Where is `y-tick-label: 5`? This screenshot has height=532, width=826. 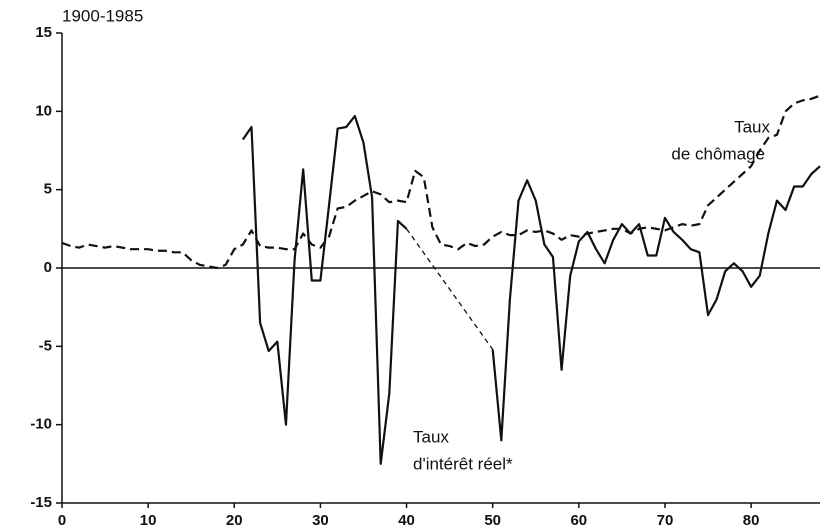
y-tick-label: 5 is located at coordinates (48, 189).